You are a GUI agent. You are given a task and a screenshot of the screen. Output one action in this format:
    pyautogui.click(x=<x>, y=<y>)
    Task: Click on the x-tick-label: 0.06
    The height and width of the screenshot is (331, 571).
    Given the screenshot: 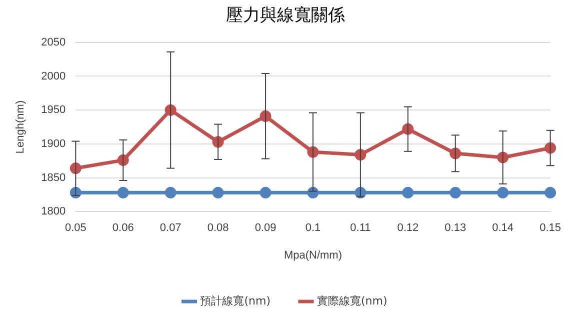 What is the action you would take?
    pyautogui.click(x=123, y=228)
    